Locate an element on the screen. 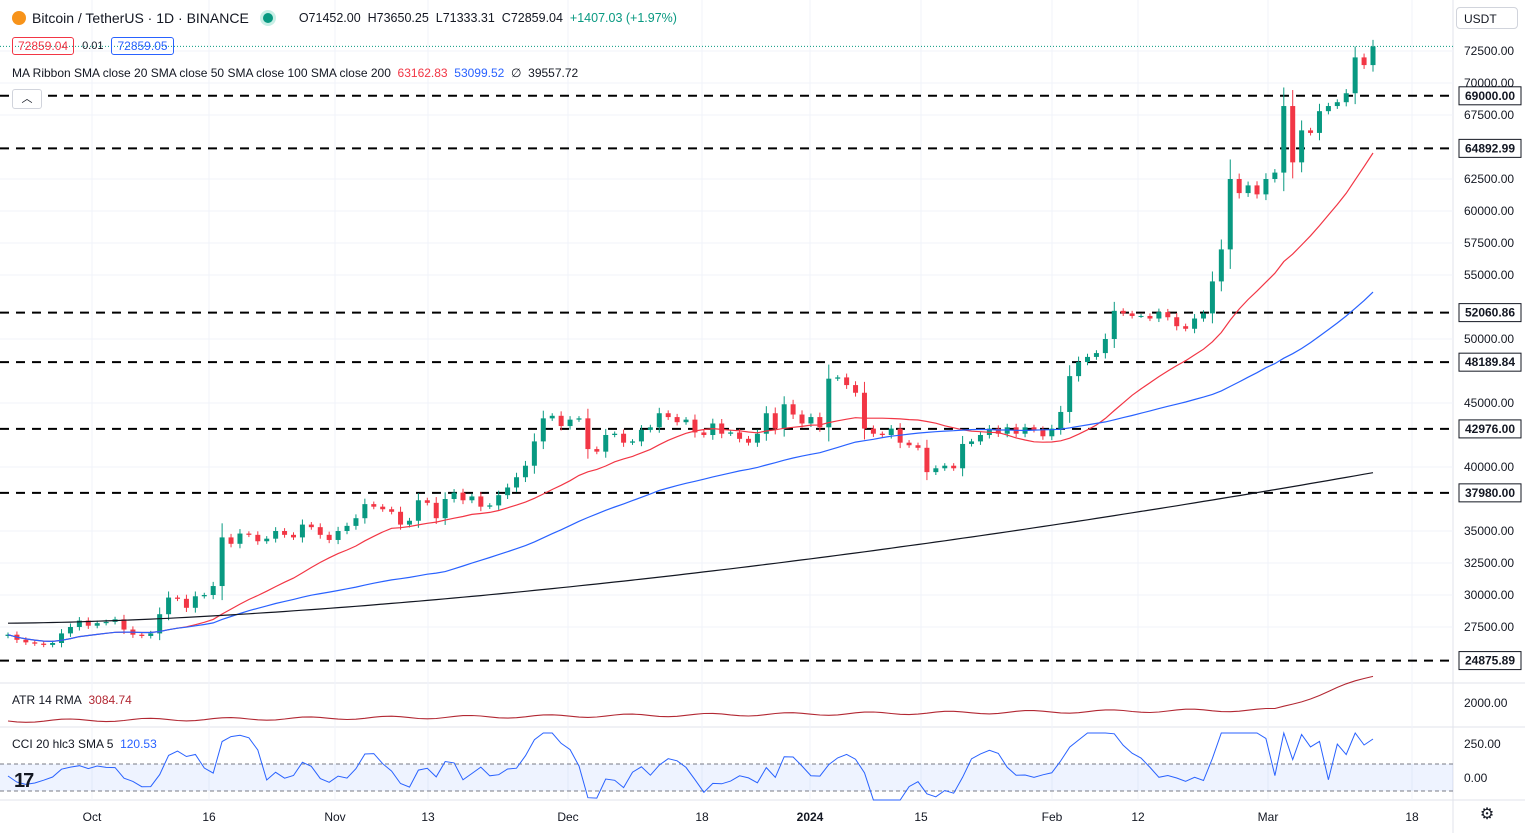 The image size is (1525, 833). price-tick-label: 60000.00 is located at coordinates (1489, 211).